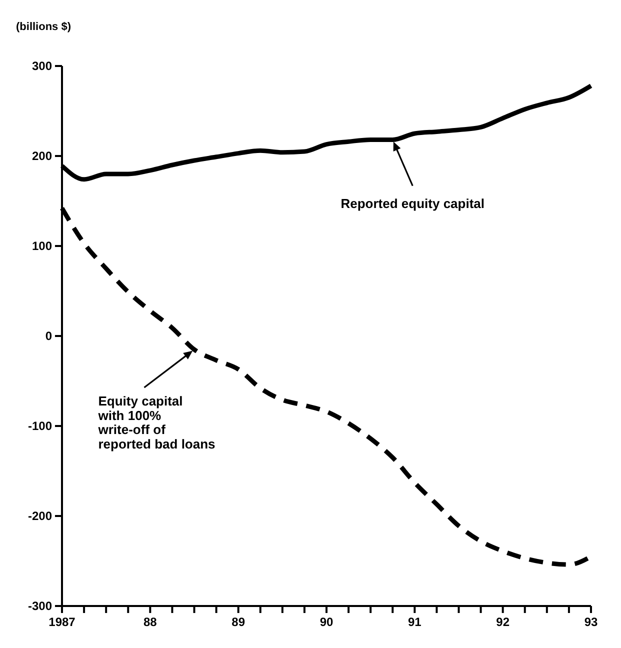 This screenshot has height=648, width=621. What do you see at coordinates (591, 622) in the screenshot?
I see `x-tick-label: 93` at bounding box center [591, 622].